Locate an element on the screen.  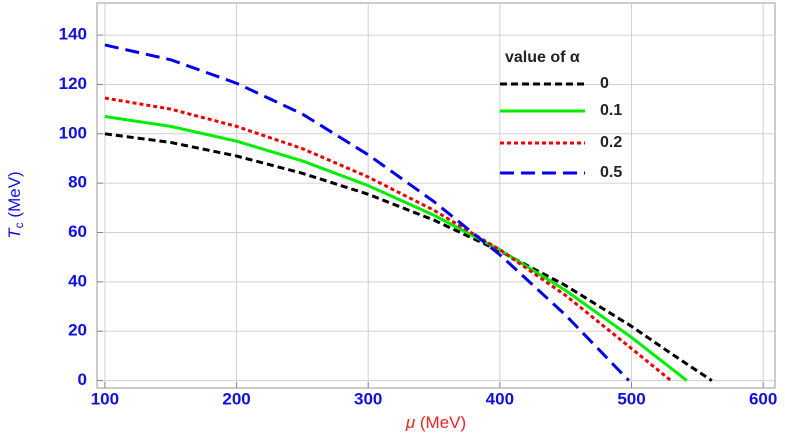
x-axis-label: μ (MeV) is located at coordinates (435, 422).